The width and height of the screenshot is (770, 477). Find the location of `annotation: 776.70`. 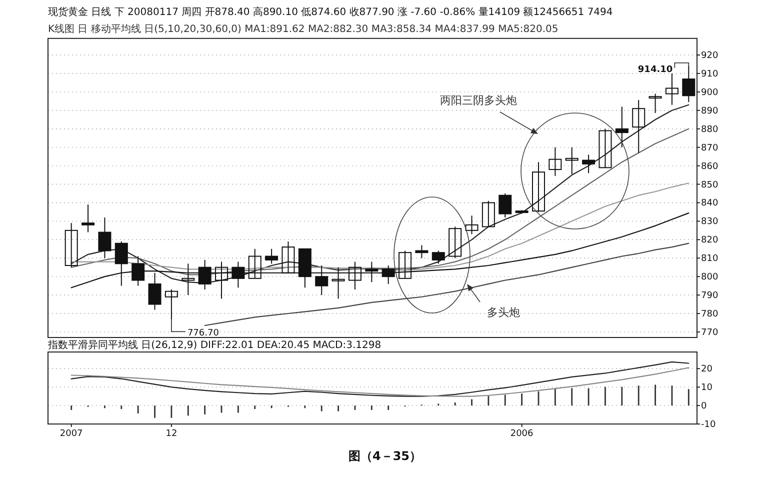

annotation: 776.70 is located at coordinates (203, 333).